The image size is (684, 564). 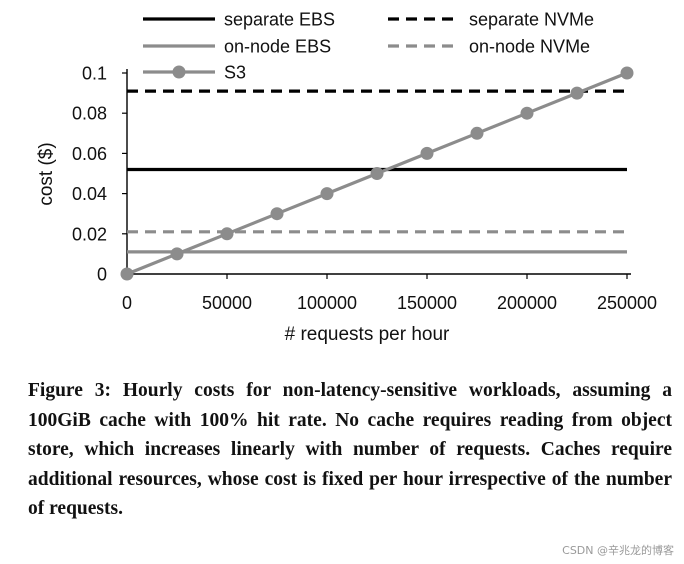 What do you see at coordinates (529, 47) in the screenshot?
I see `legend-label-on-node-nvme: on-node NVMe` at bounding box center [529, 47].